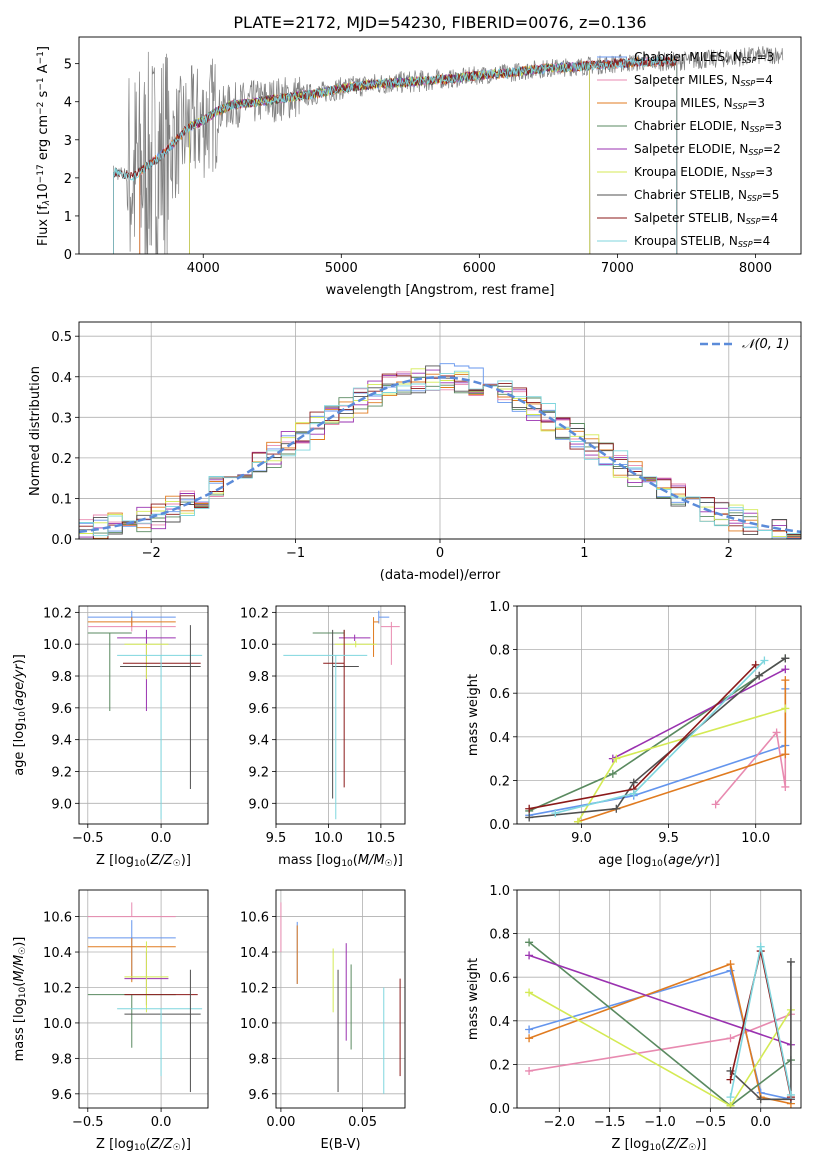 This screenshot has width=819, height=1170. What do you see at coordinates (341, 715) in the screenshot?
I see `age-vs-mass-panel-plot-area` at bounding box center [341, 715].